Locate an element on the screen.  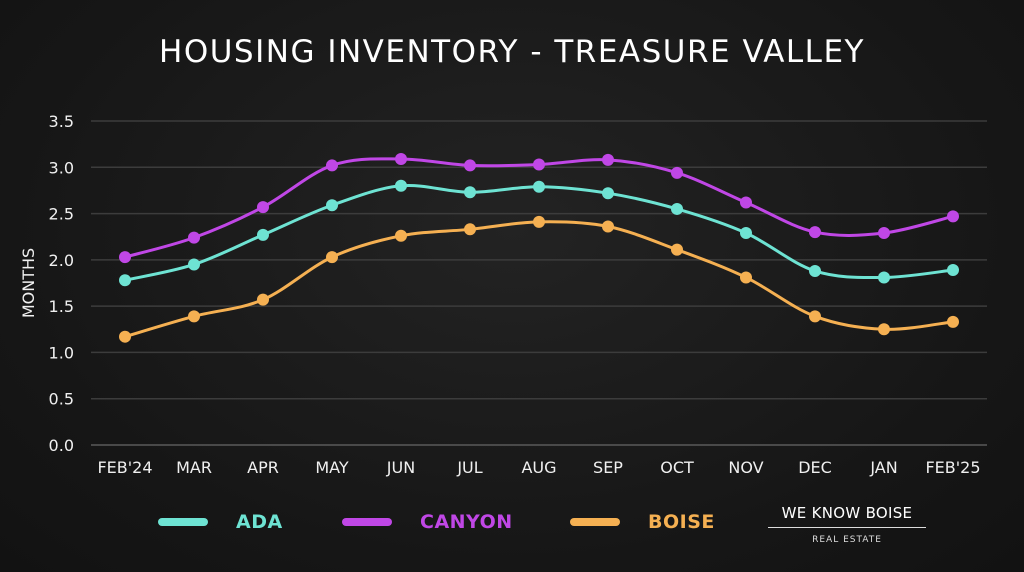
x-tick-label: FEB'25 is located at coordinates (952, 467).